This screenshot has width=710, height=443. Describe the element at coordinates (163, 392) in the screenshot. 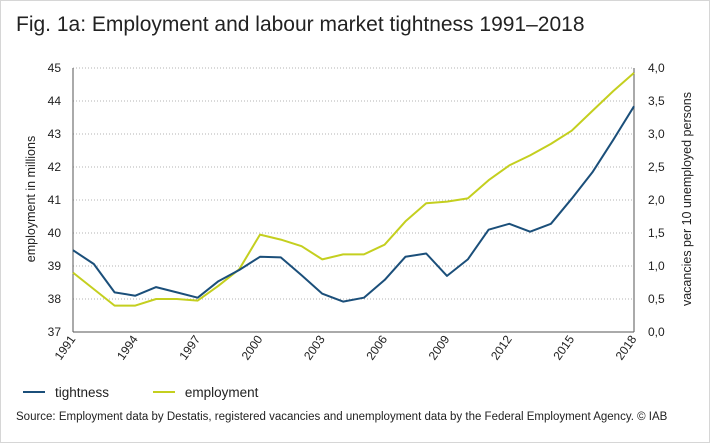

I see `legend-swatch-employment` at that location.